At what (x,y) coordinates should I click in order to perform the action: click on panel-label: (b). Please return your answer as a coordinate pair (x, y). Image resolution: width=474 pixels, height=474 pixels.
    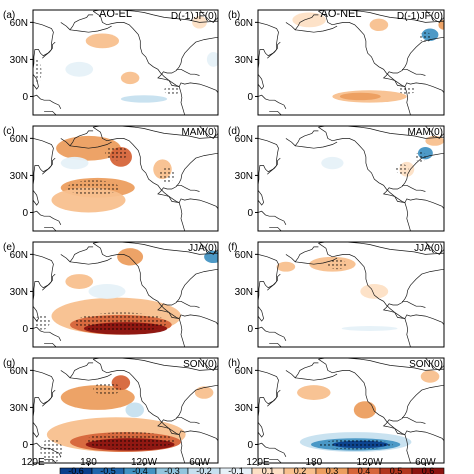
    Looking at the image, I should click on (234, 15).